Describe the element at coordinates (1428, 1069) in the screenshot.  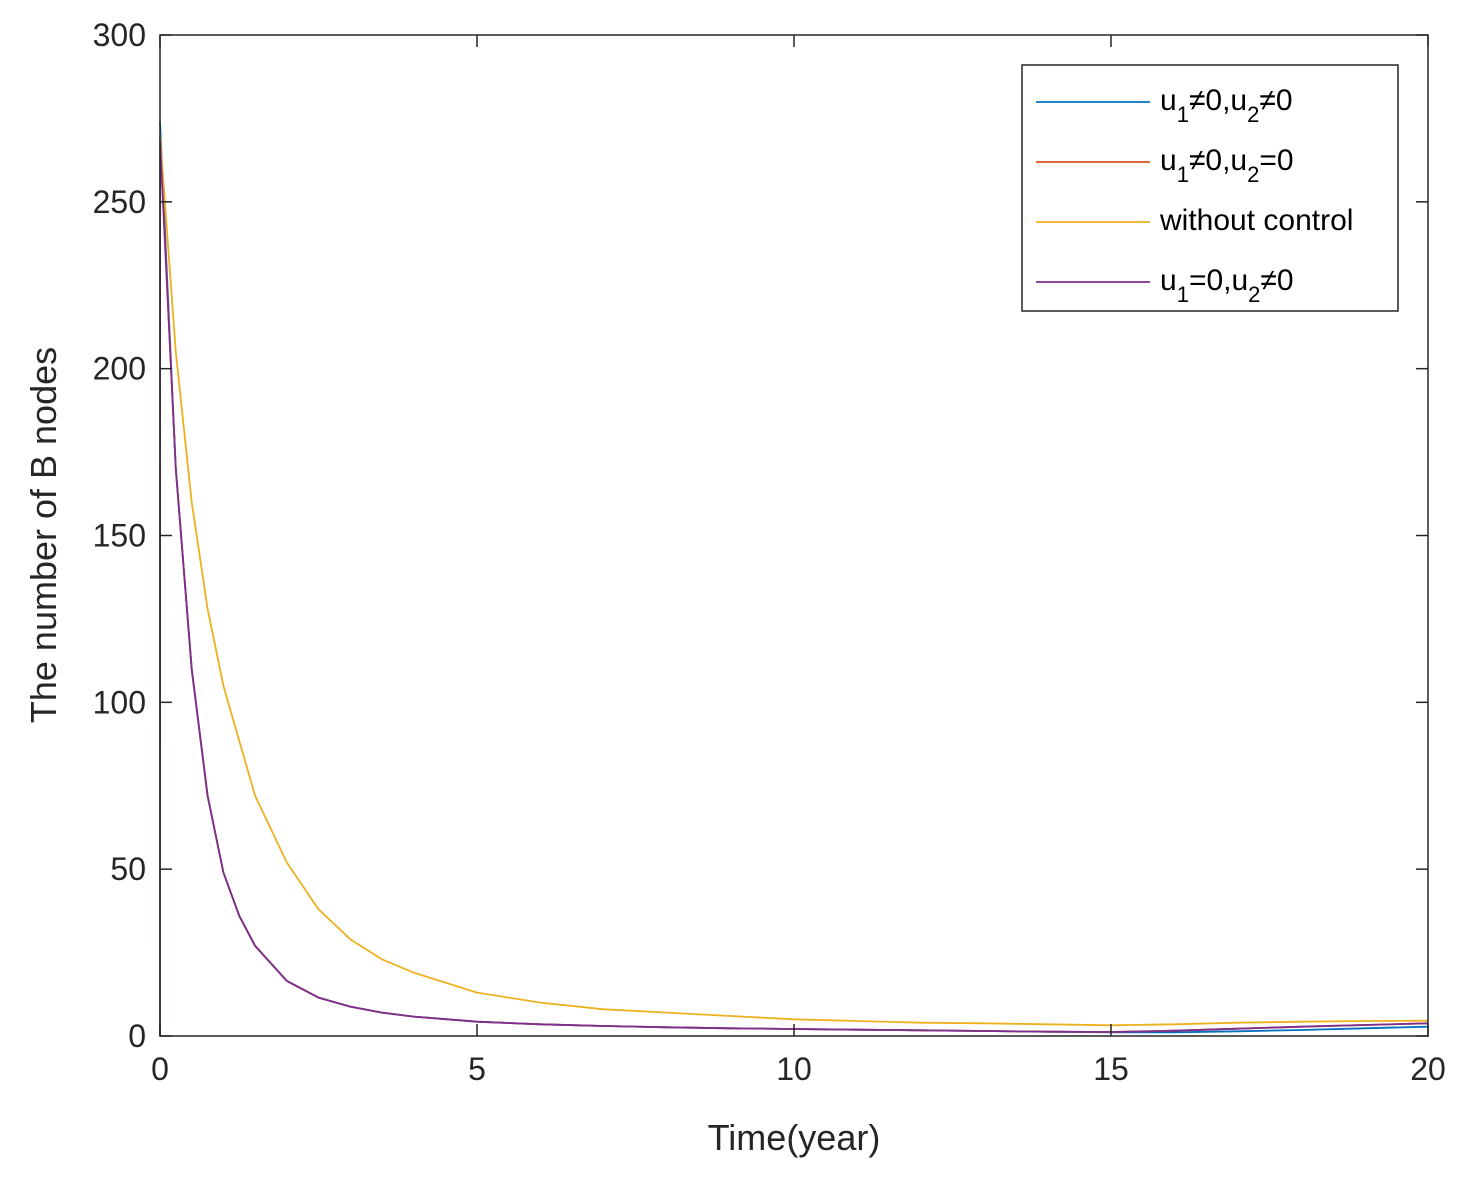
I see `x-tick-label: 20` at that location.